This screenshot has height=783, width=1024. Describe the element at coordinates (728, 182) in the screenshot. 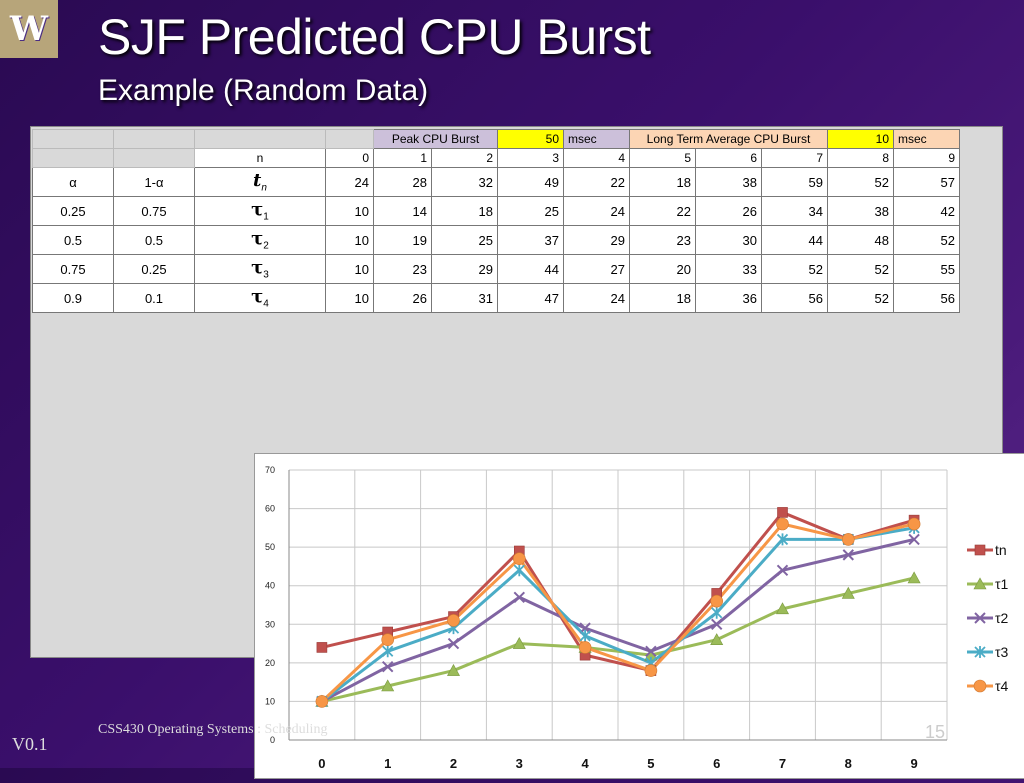

I see `tn-cell: 38` at that location.